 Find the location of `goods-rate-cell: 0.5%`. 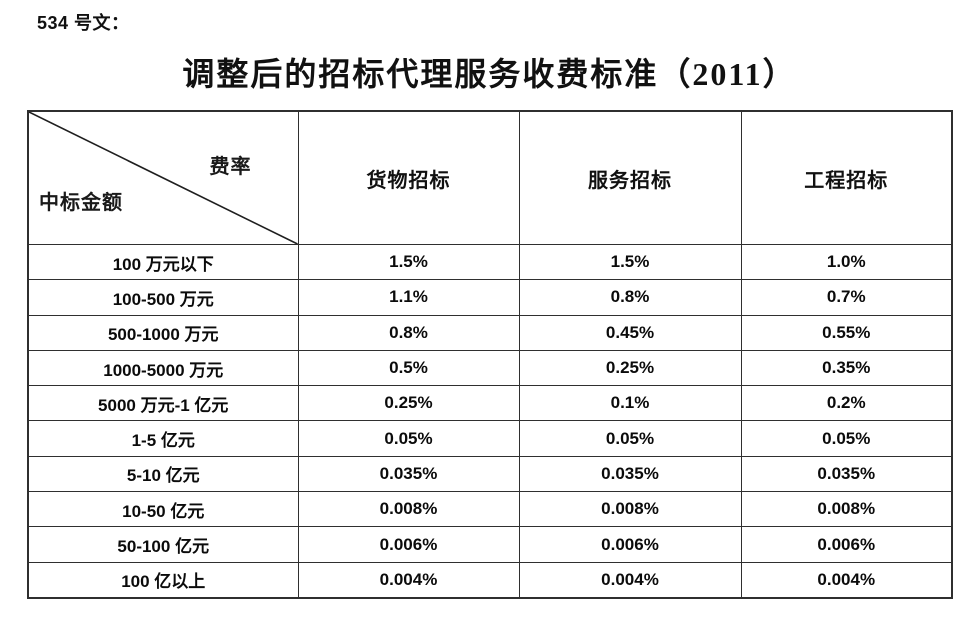

goods-rate-cell: 0.5% is located at coordinates (408, 368).